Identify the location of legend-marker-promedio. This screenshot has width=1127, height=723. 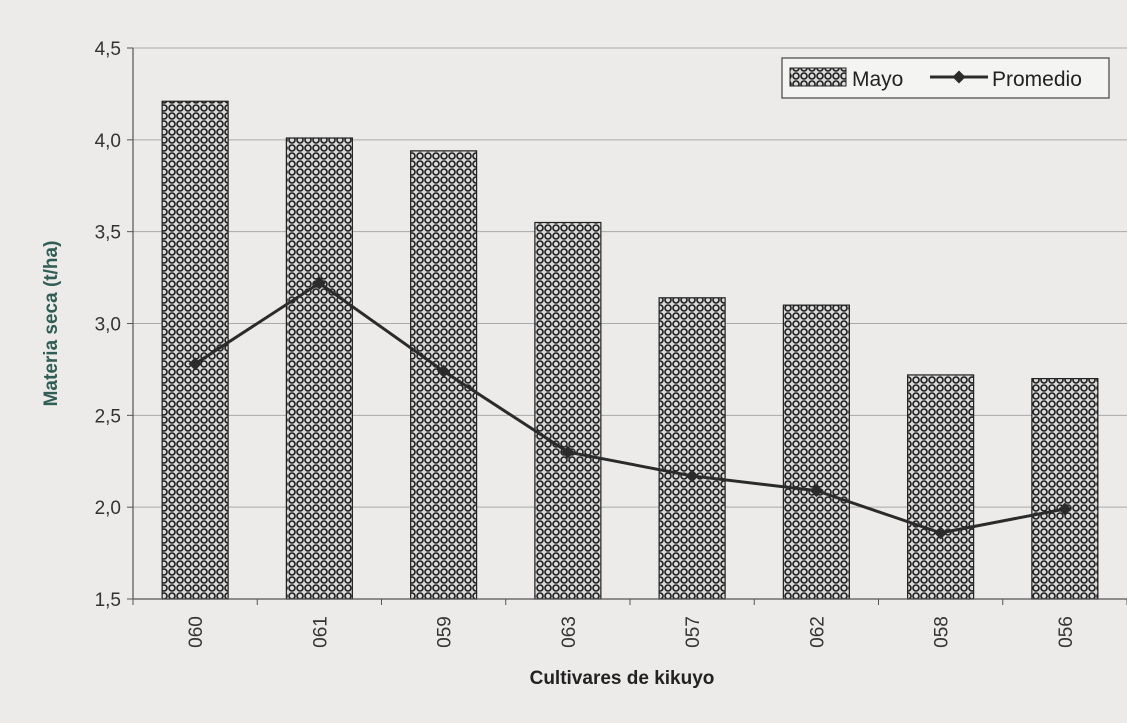
(959, 77).